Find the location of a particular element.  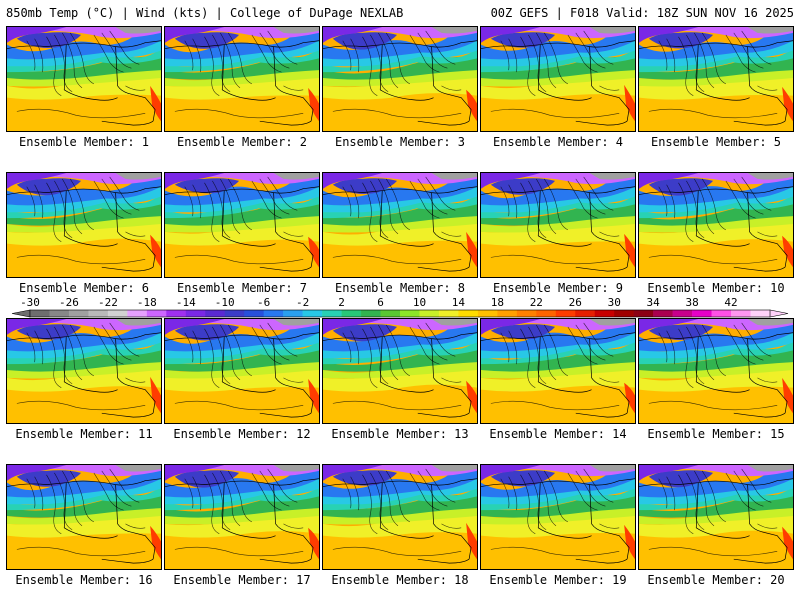

colorbar-tick-label: -2 is located at coordinates (302, 302).